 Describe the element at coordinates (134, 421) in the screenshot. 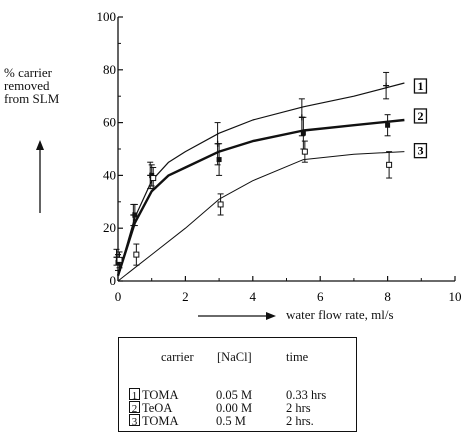

I see `legend-row-number: 3` at that location.